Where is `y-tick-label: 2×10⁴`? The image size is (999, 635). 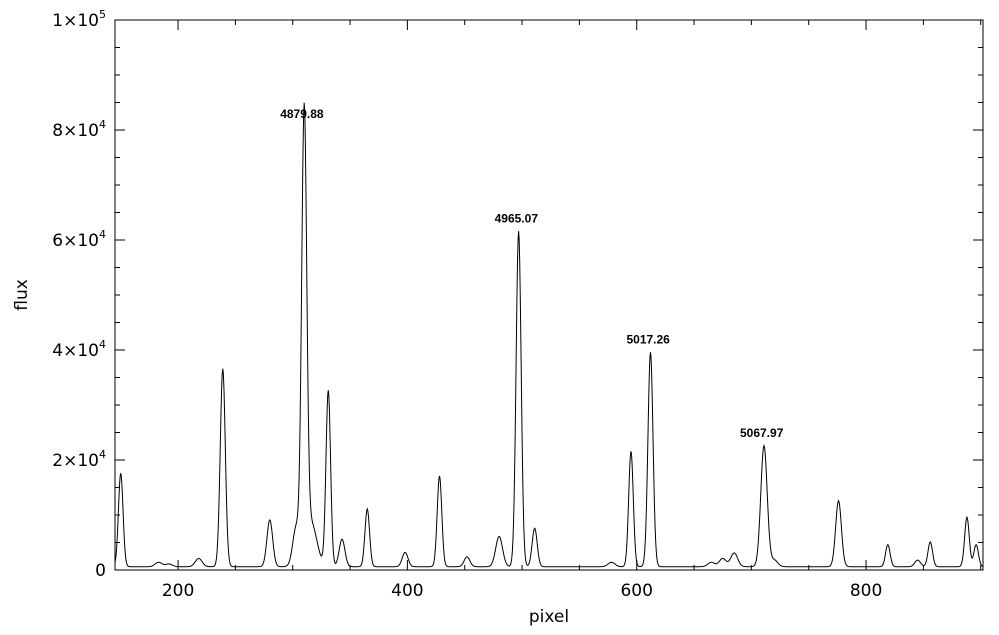
y-tick-label: 2×10⁴ is located at coordinates (79, 459).